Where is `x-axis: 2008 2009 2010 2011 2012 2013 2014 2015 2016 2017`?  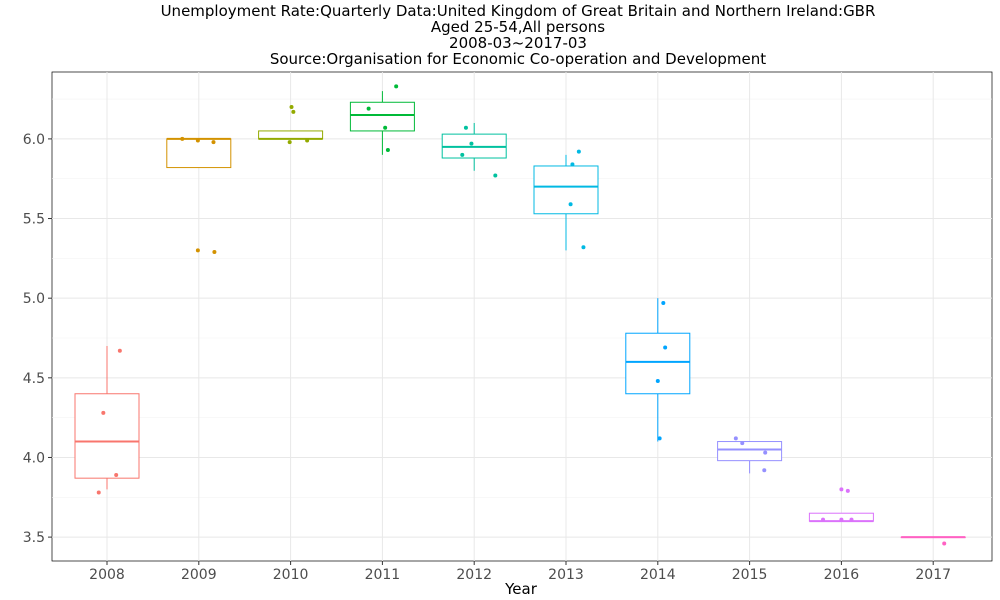 x-axis: 2008 2009 2010 2011 2012 2013 2014 2015 2016 2017 is located at coordinates (520, 572).